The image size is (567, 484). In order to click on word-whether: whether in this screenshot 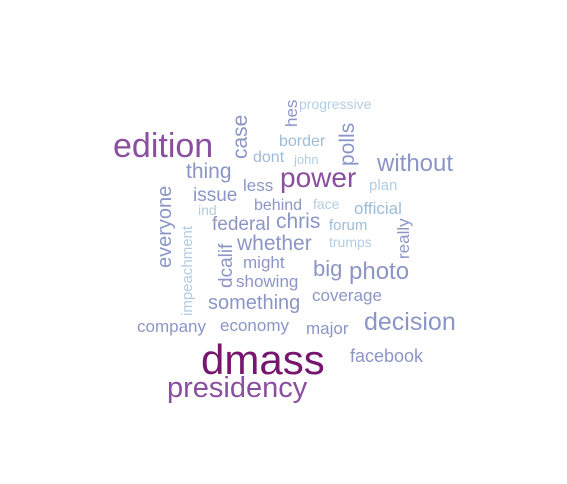, I will do `click(274, 243)`.